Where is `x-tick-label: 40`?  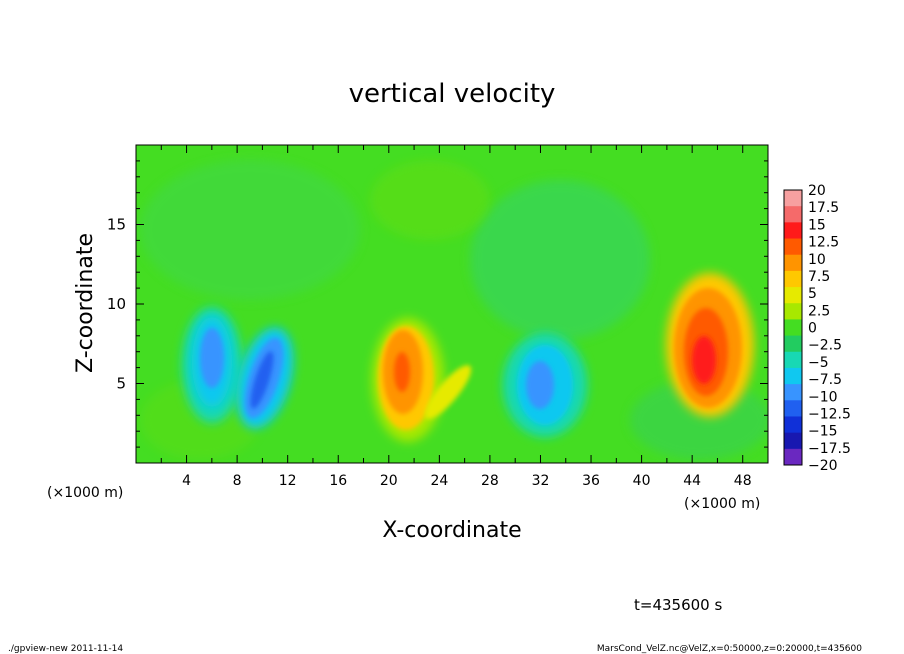 x-tick-label: 40 is located at coordinates (642, 481).